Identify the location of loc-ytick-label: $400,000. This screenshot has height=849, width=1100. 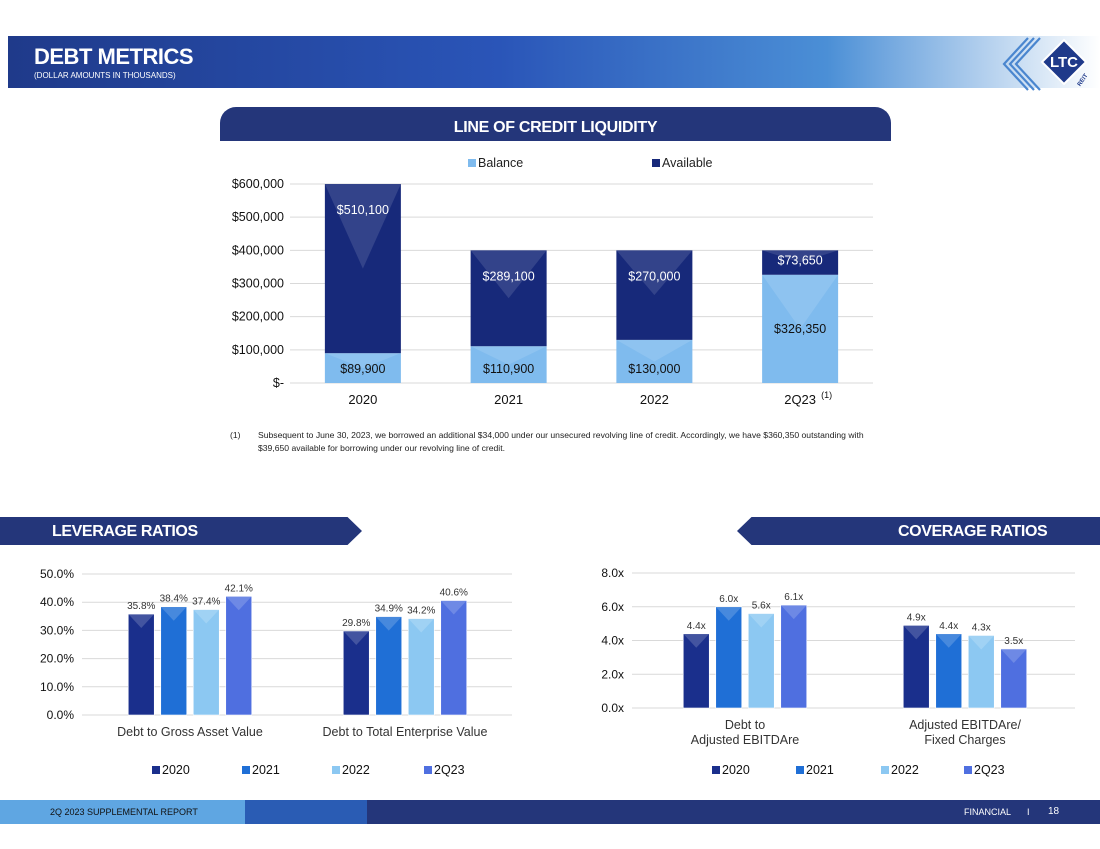
(258, 250).